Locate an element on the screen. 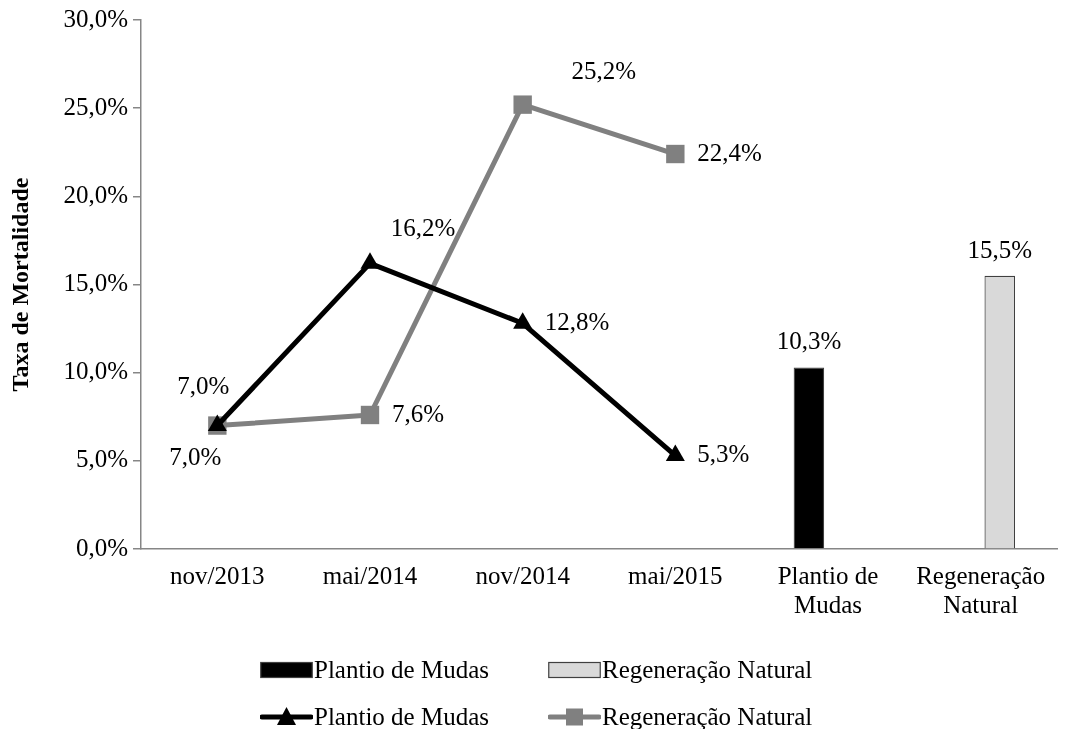 The width and height of the screenshot is (1070, 729). x-tick-label: nov/2014 is located at coordinates (523, 575).